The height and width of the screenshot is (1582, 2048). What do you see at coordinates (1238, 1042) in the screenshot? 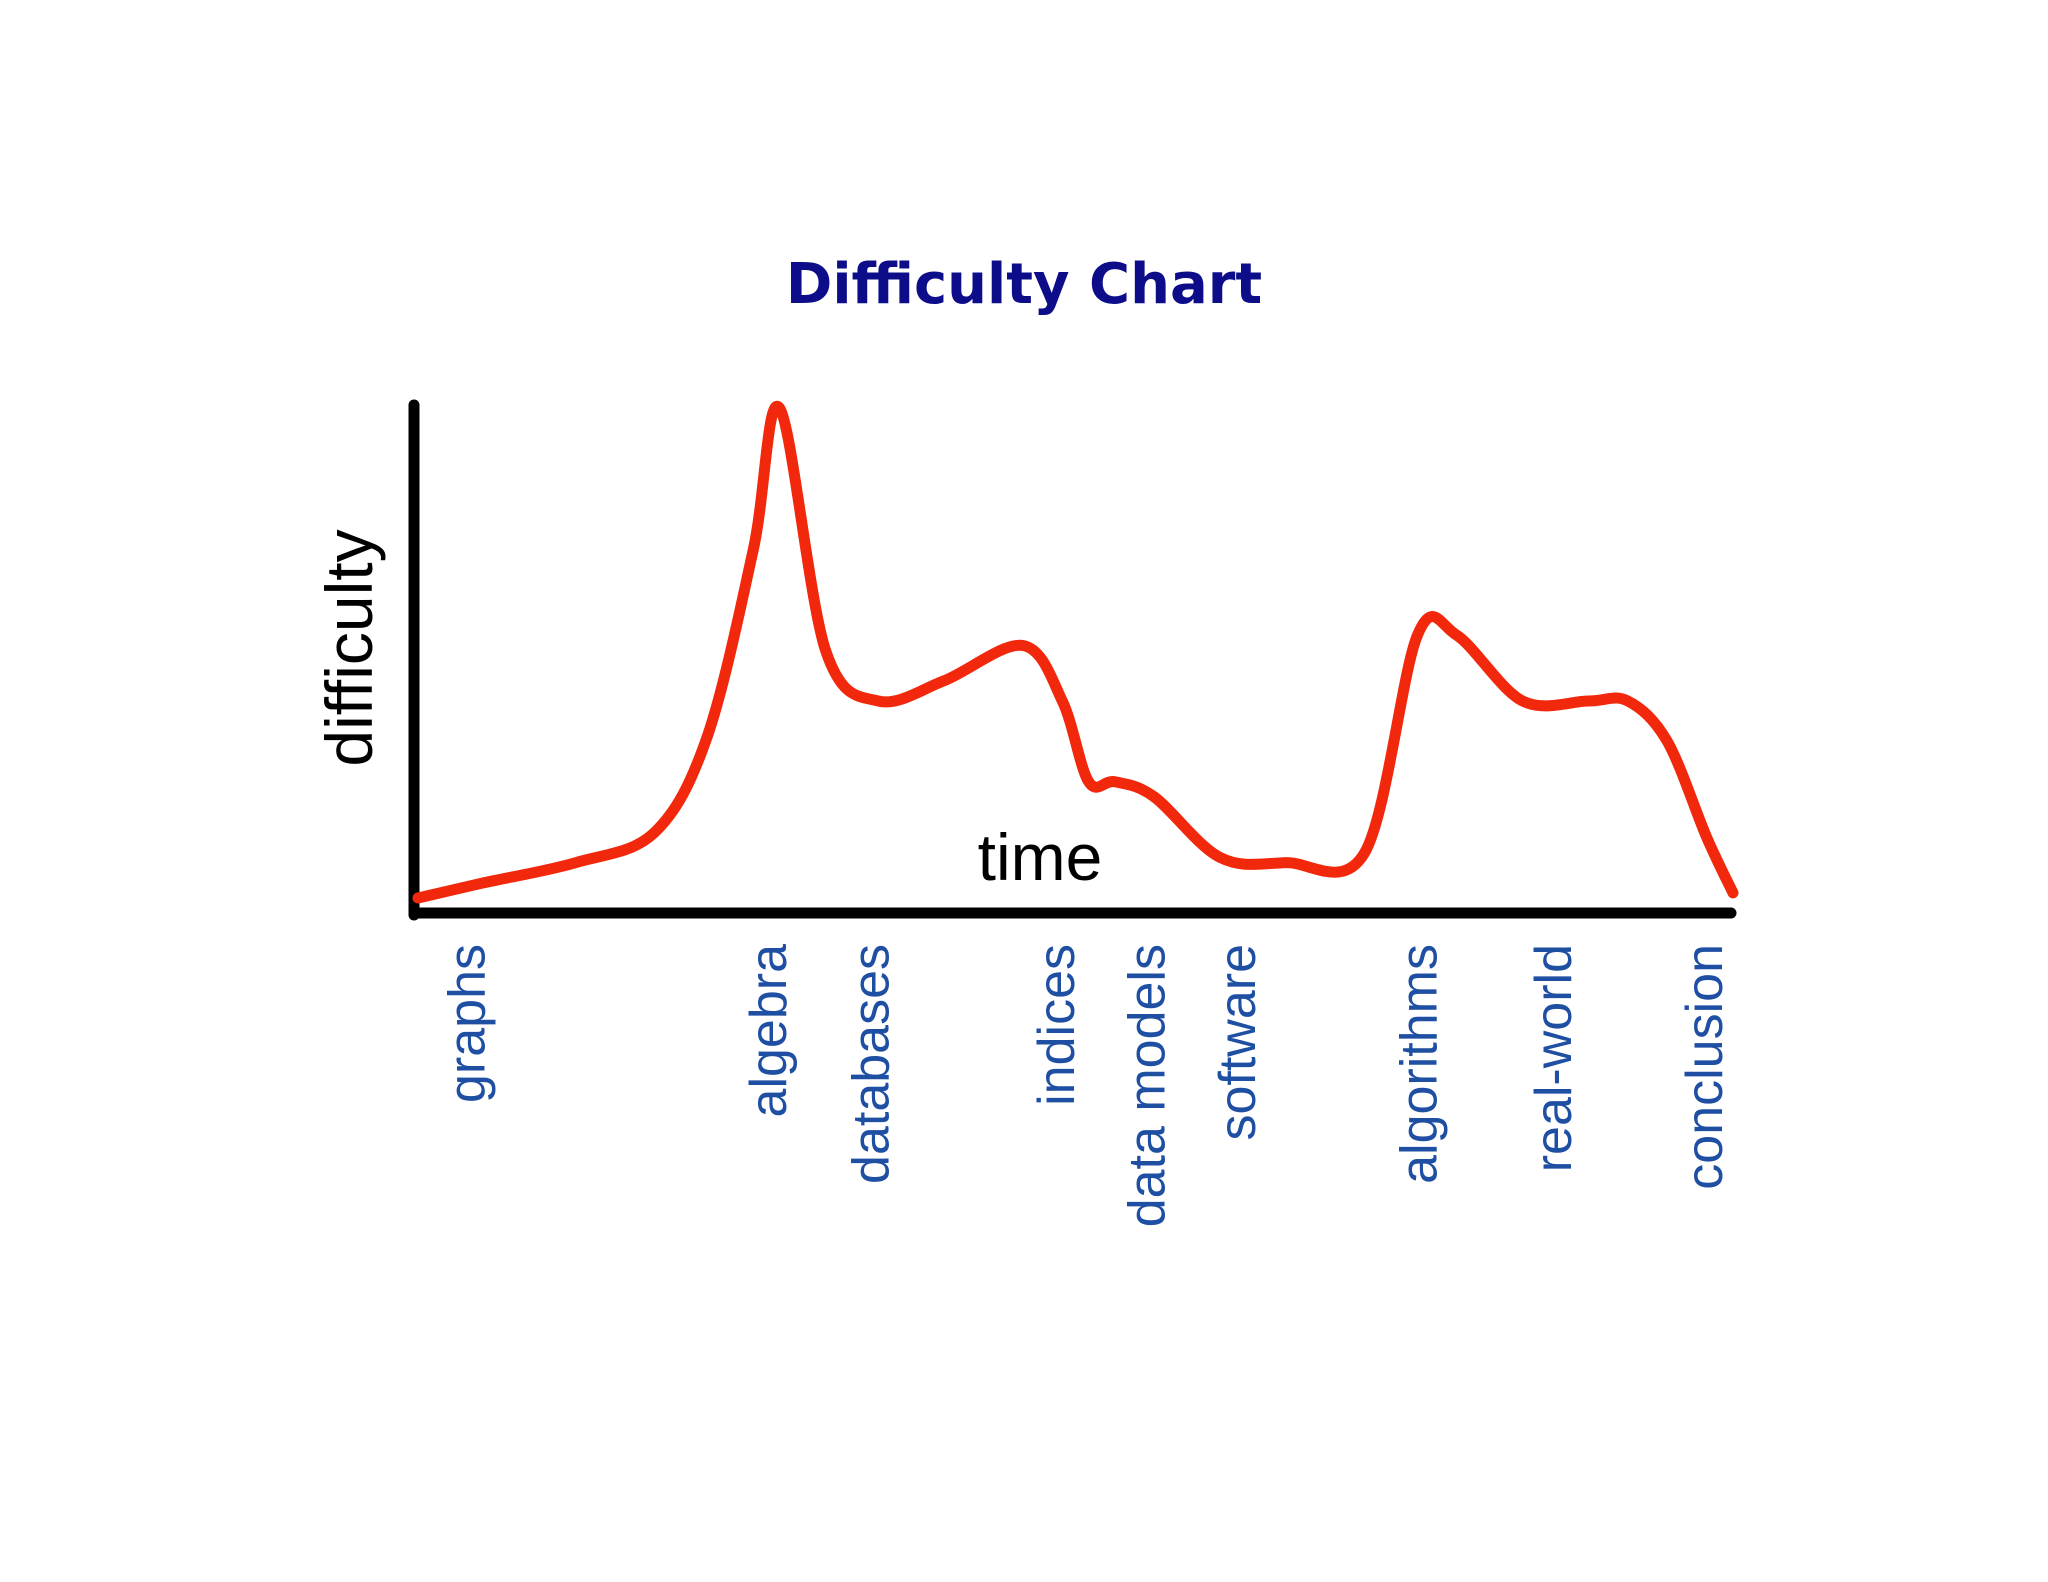
I see `x-tick-label: software` at bounding box center [1238, 1042].